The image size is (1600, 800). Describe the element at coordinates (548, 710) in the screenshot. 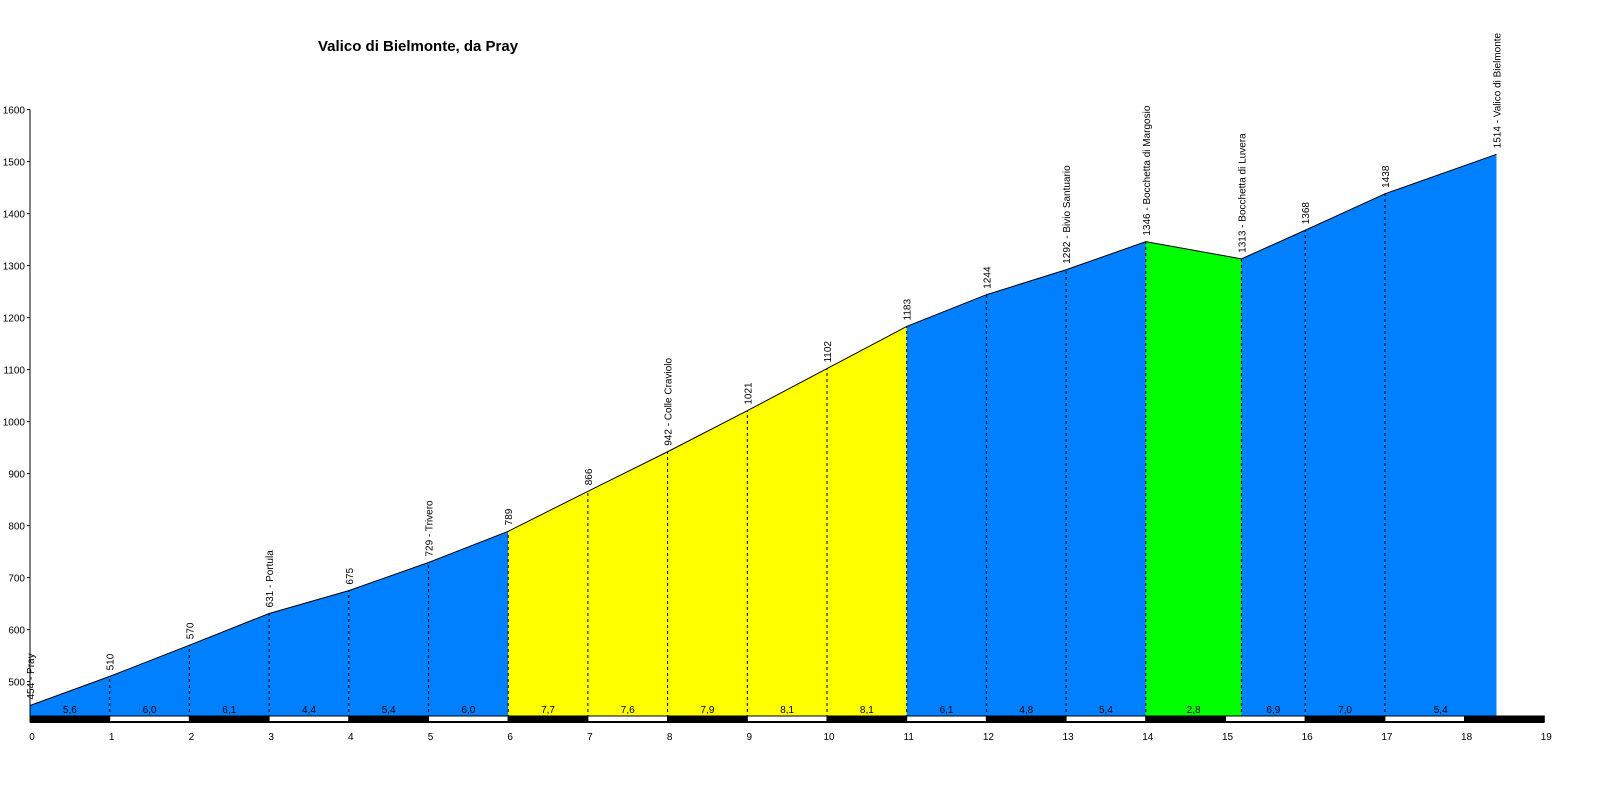

I see `gradient-label: 7,7` at that location.